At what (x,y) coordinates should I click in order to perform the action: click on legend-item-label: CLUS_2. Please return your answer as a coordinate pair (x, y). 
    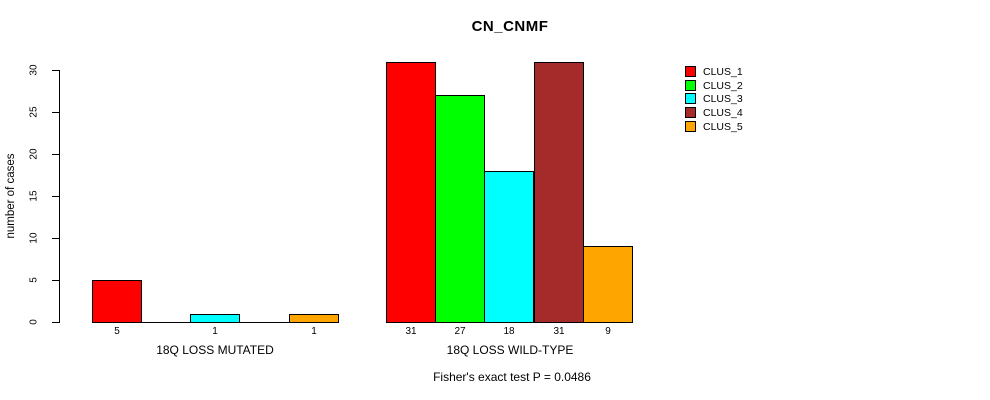
    Looking at the image, I should click on (723, 85).